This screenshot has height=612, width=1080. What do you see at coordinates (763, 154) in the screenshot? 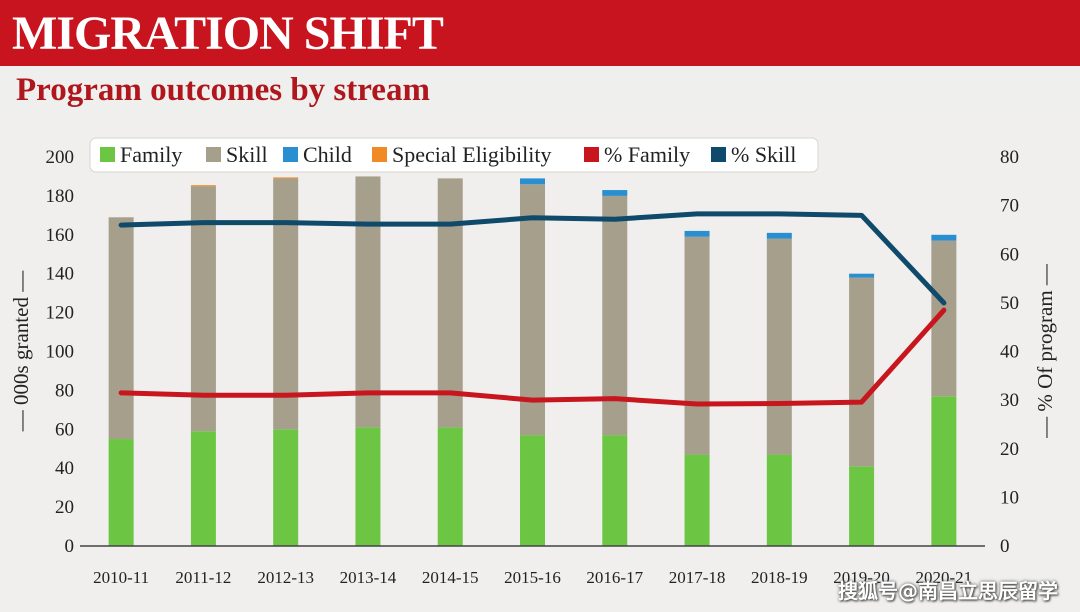
I see `legend-label: % Skill` at bounding box center [763, 154].